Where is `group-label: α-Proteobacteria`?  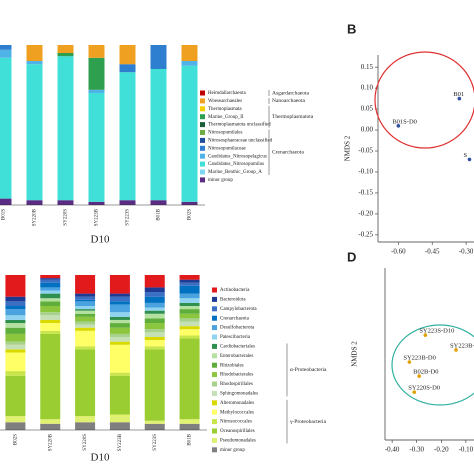 group-label: α-Proteobacteria is located at coordinates (308, 370).